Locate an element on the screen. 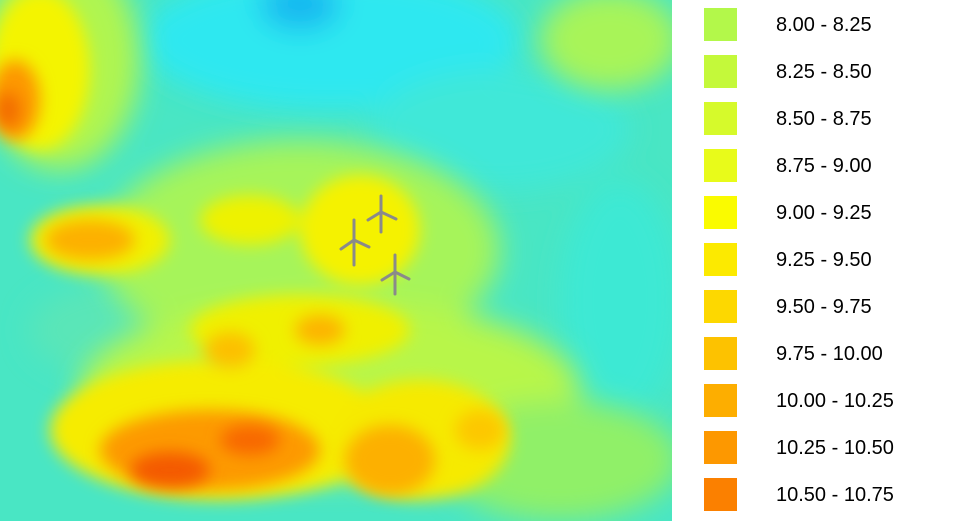 The height and width of the screenshot is (521, 979). legend-item: 8.50 - 8.75 is located at coordinates (834, 119).